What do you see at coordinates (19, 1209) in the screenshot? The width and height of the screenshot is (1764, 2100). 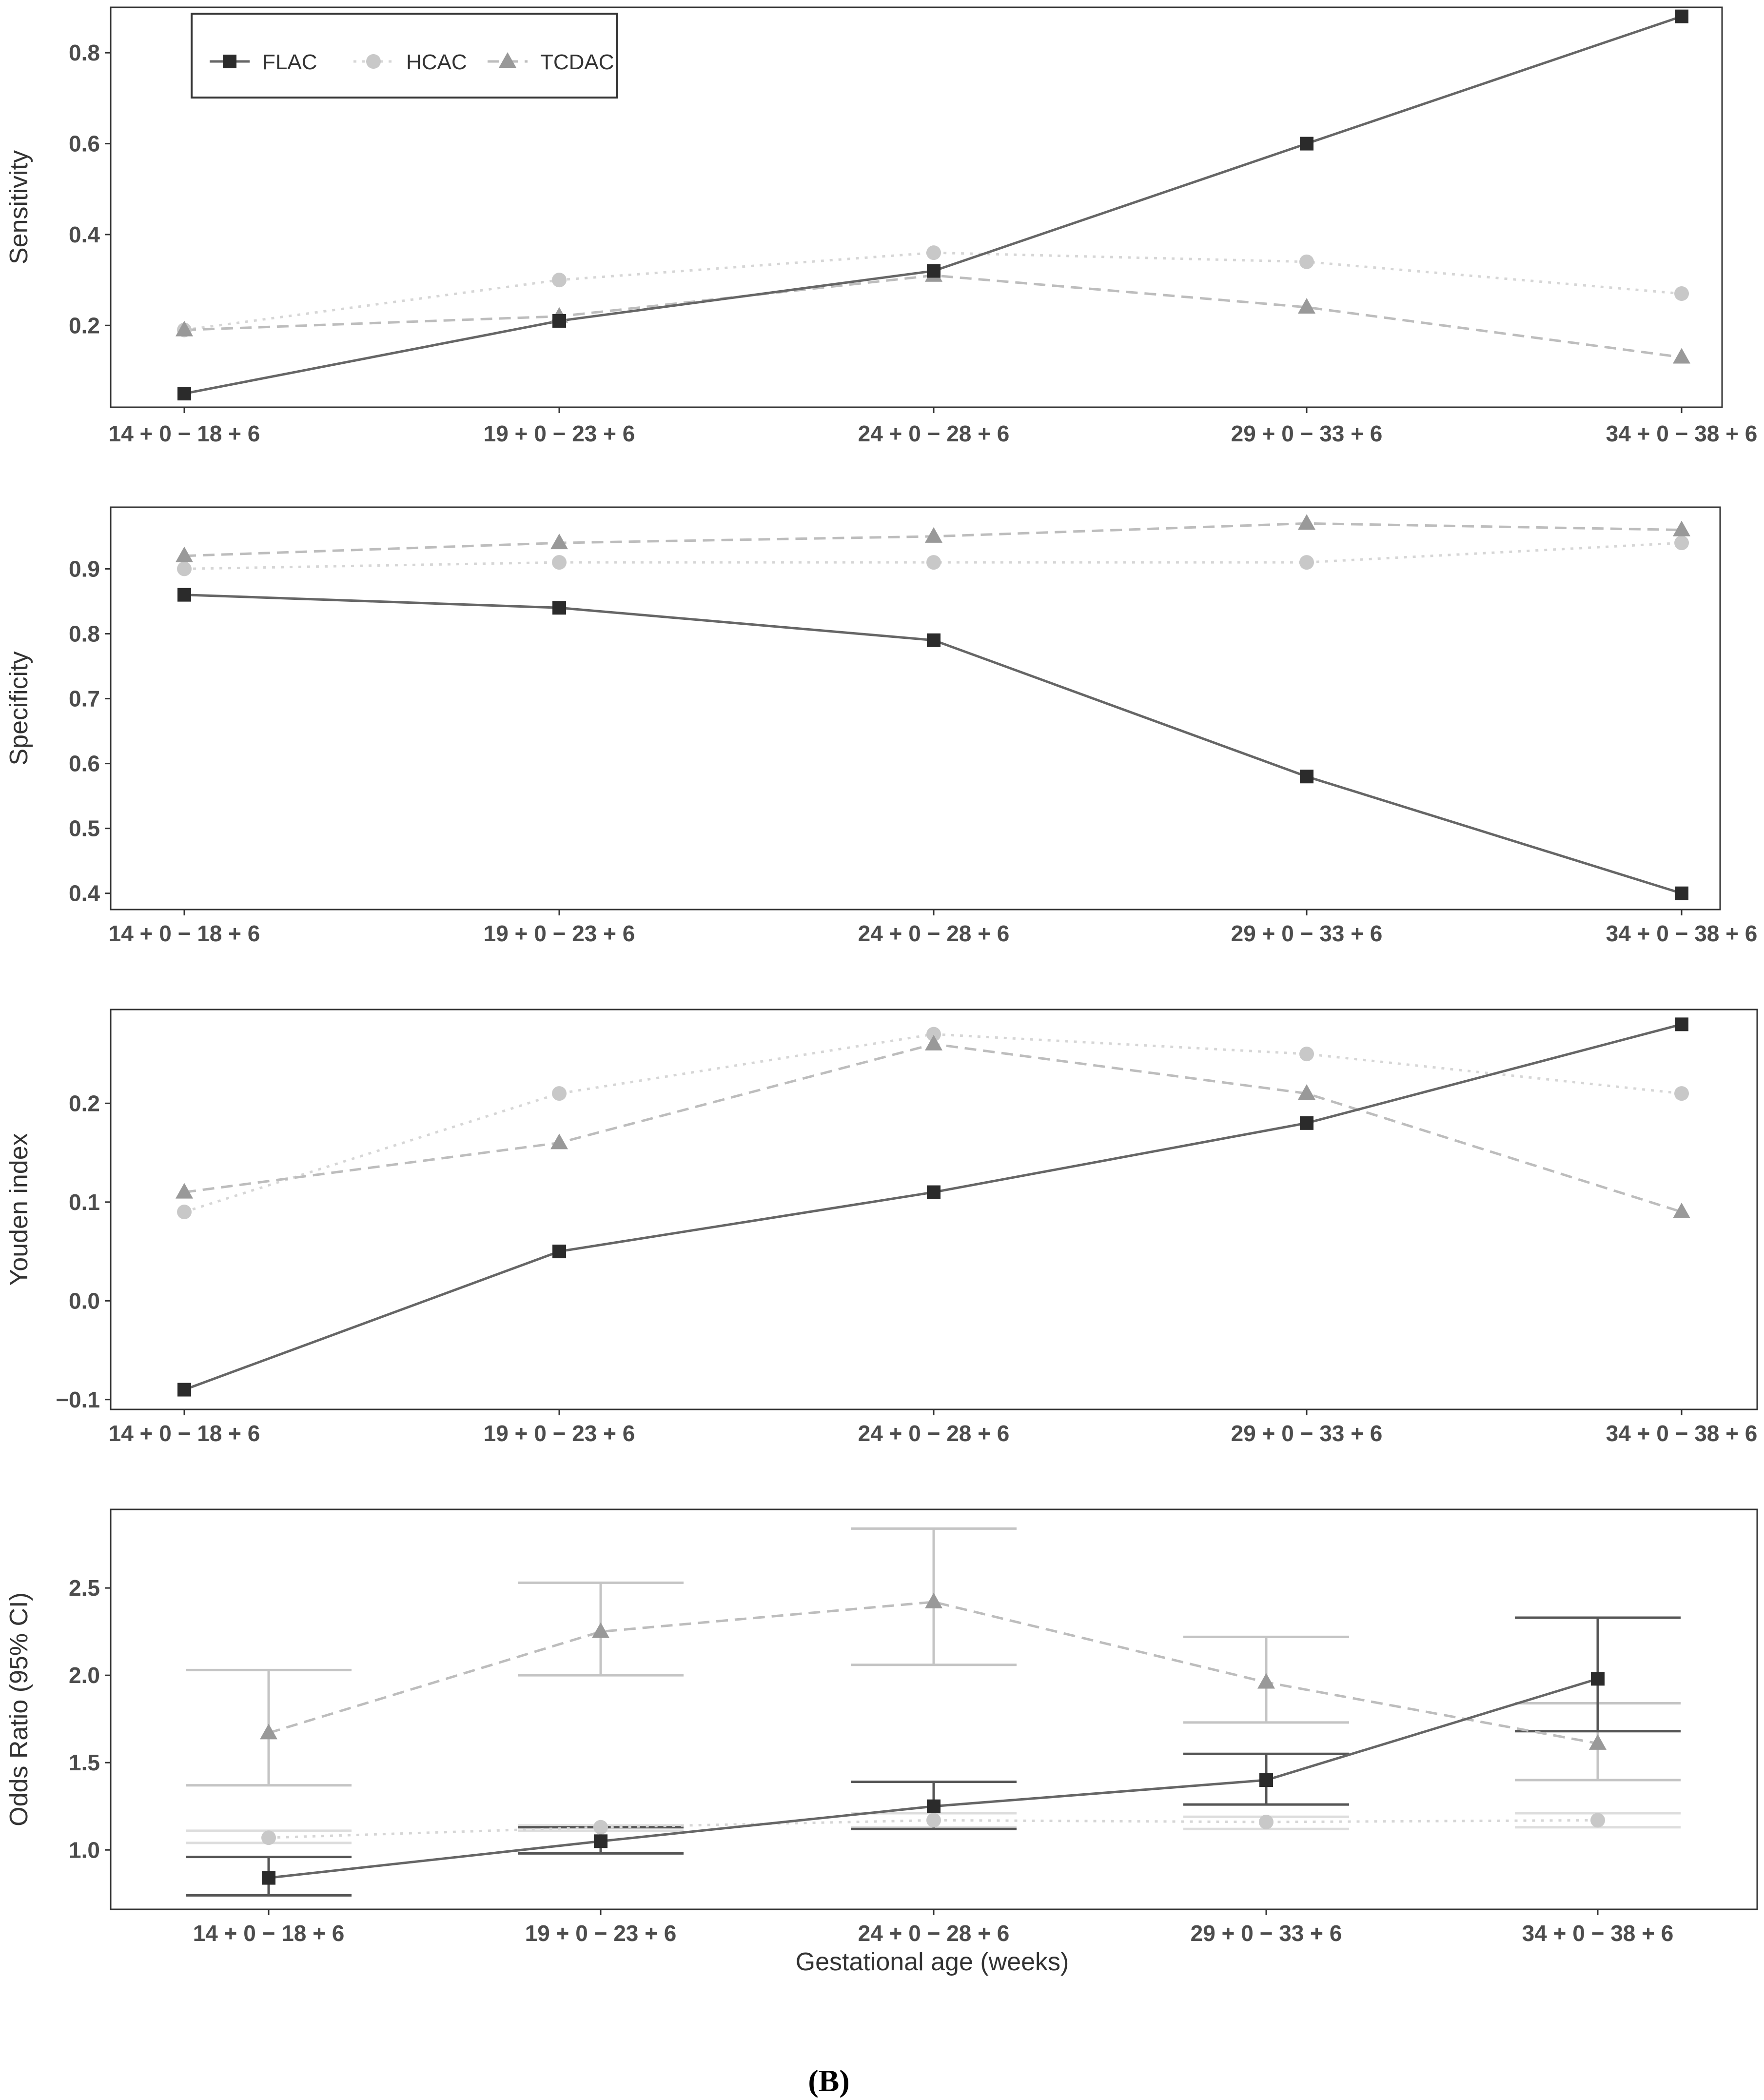 I see `y-axis-title: Youden index` at bounding box center [19, 1209].